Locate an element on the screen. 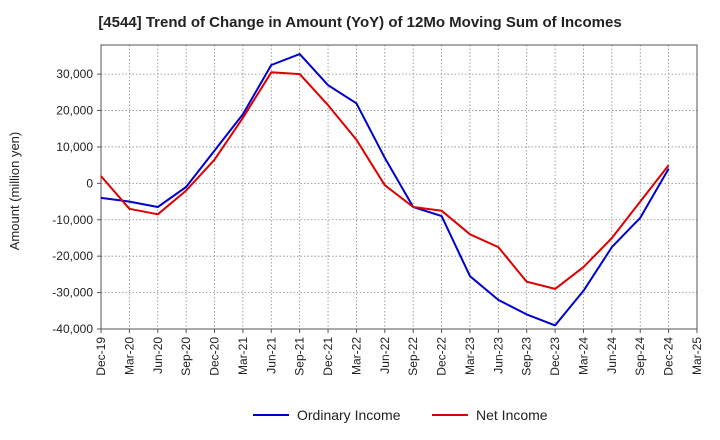 The image size is (720, 440). y-axis-label: Amount (million yen) is located at coordinates (14, 191).